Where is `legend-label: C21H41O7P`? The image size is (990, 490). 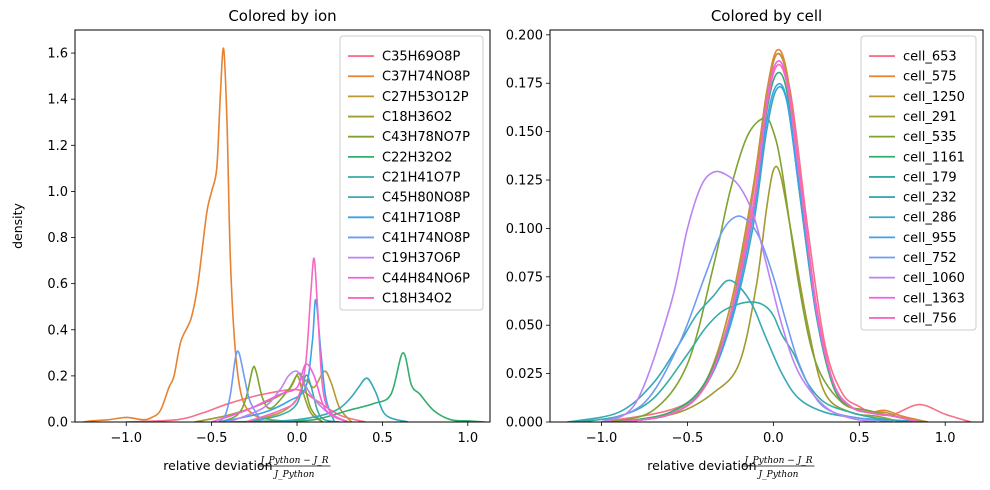
legend-label: C21H41O7P is located at coordinates (421, 178).